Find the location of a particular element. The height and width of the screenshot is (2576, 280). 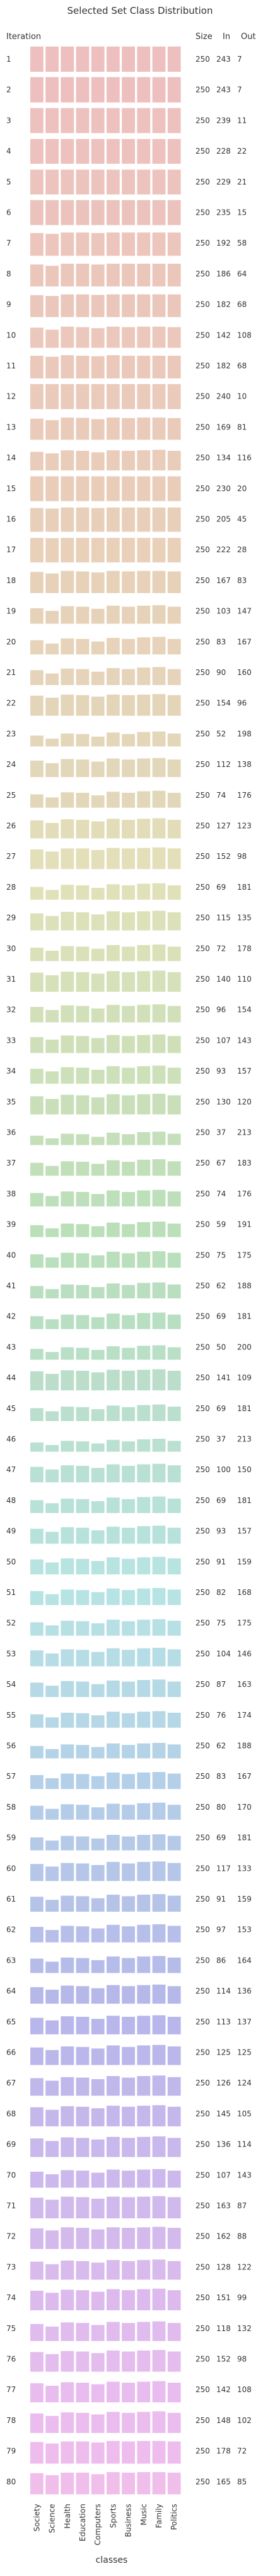

iteration-label: 24 is located at coordinates (11, 764).